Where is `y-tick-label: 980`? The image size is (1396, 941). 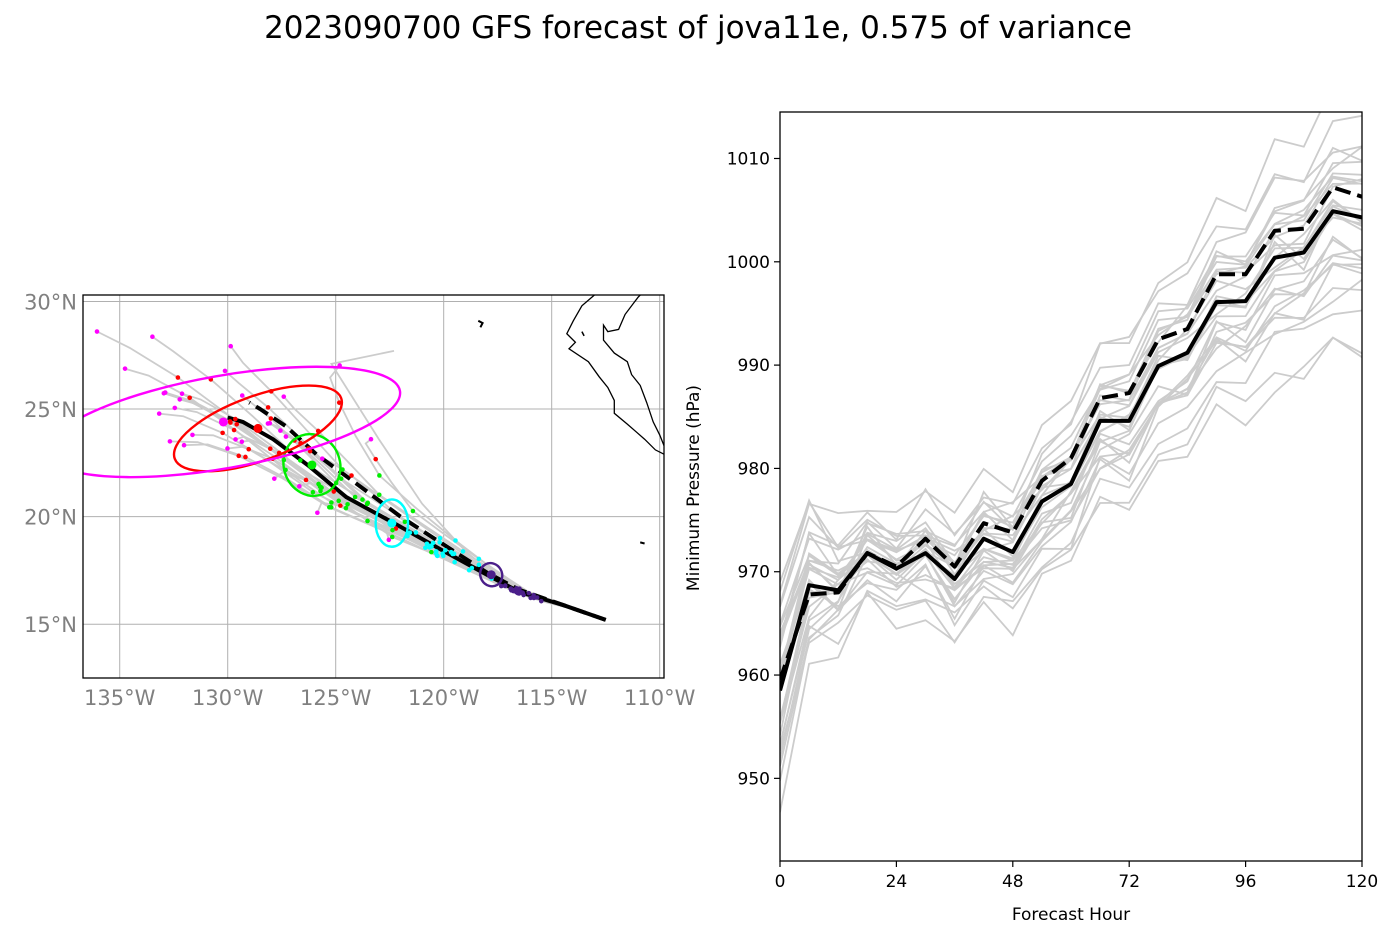 y-tick-label: 980 is located at coordinates (754, 469).